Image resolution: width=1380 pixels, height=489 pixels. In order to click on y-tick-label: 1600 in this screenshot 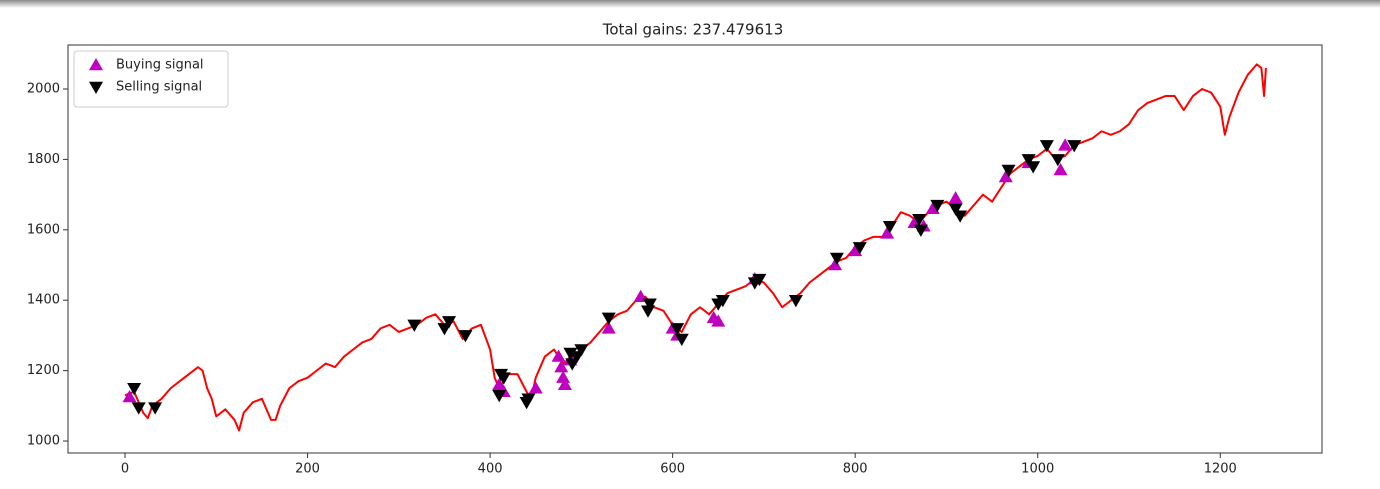, I will do `click(43, 229)`.